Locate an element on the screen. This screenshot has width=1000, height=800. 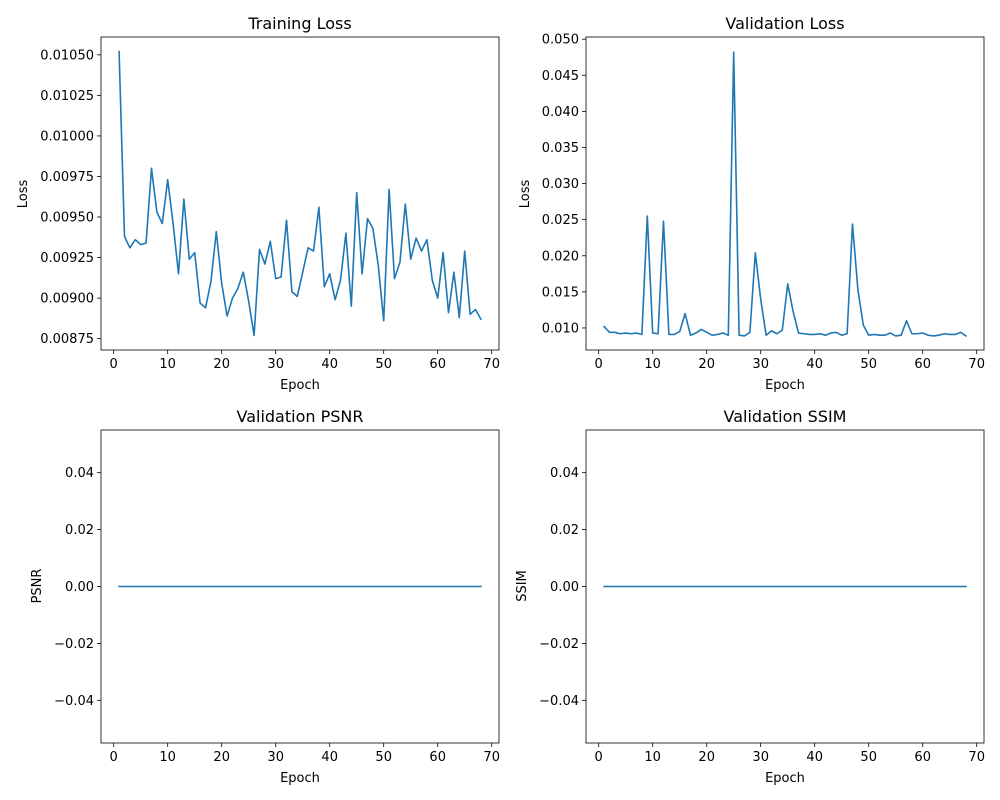
chart-title: Validation Loss is located at coordinates (784, 23).